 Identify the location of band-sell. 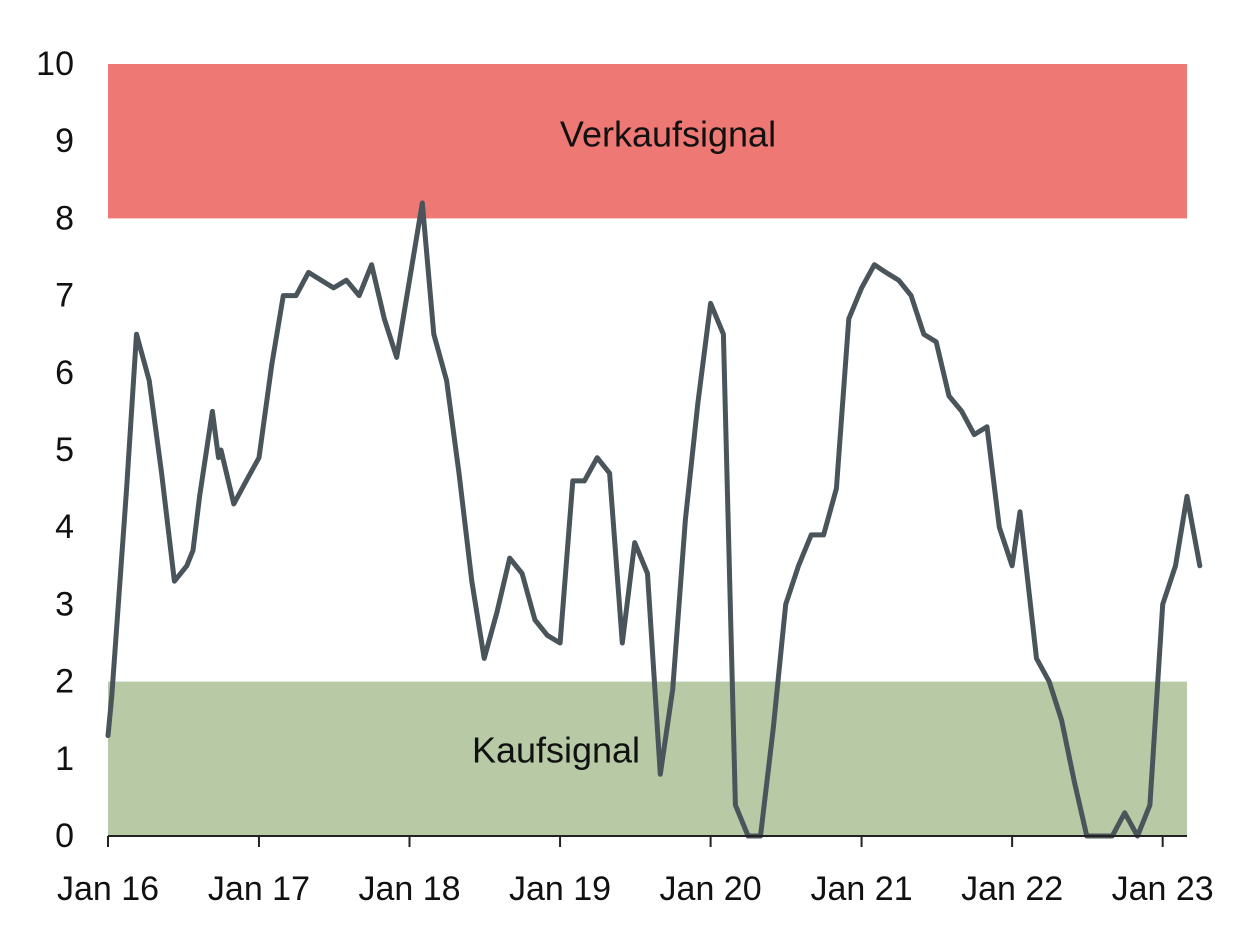
(647, 141).